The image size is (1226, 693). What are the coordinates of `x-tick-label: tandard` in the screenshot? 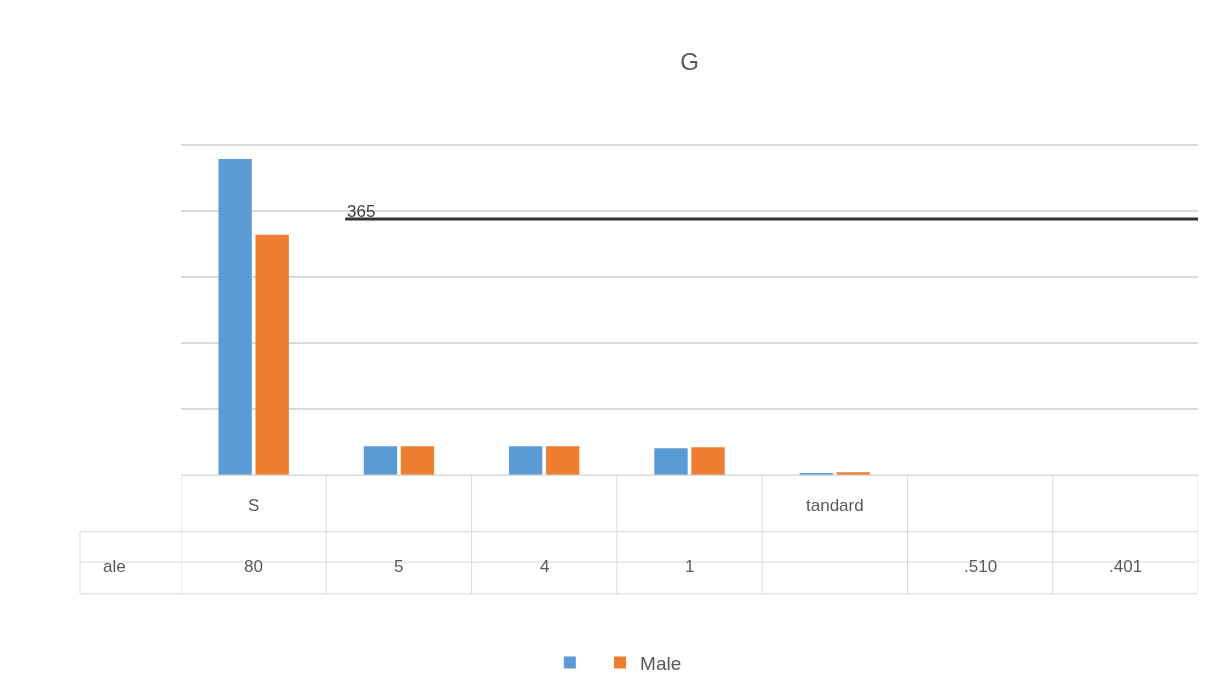 It's located at (835, 505).